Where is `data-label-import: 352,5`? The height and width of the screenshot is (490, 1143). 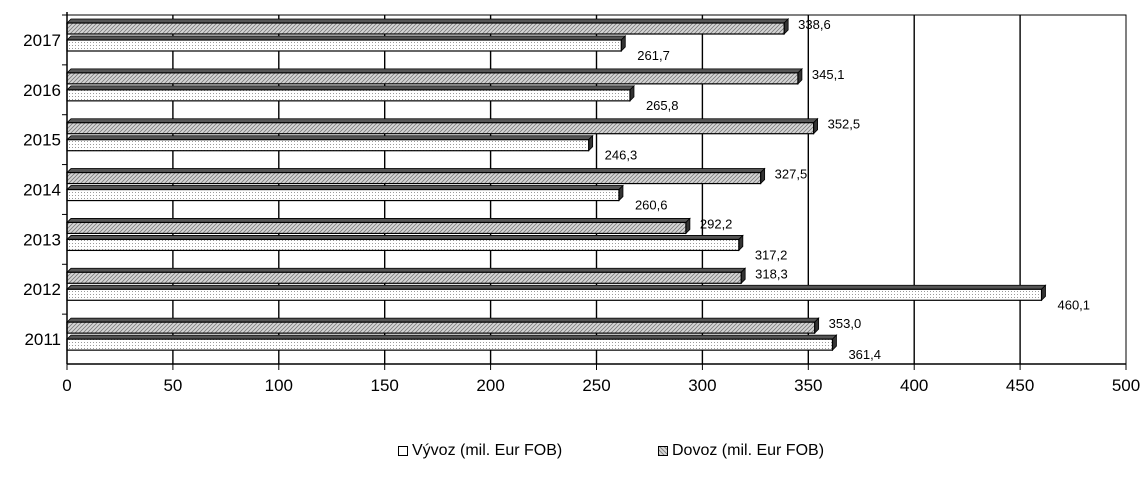
data-label-import: 352,5 is located at coordinates (844, 124).